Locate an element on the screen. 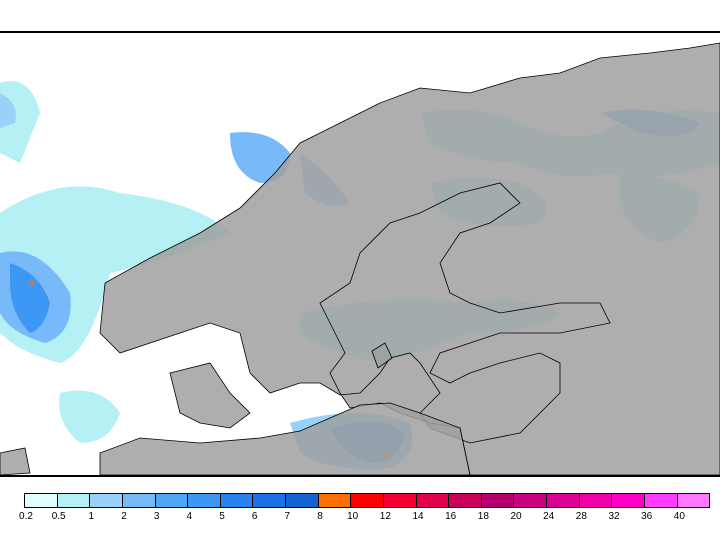 Image resolution: width=720 pixels, height=540 pixels. legend-label: 0.5 is located at coordinates (58, 516).